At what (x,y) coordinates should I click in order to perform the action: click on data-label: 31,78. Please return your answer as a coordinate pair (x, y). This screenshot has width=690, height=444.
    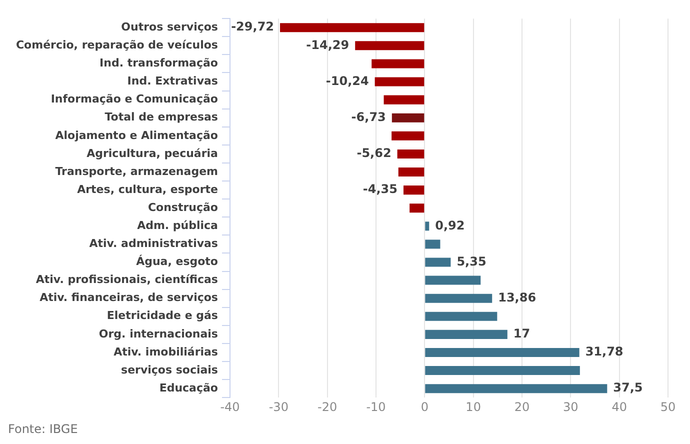
    Looking at the image, I should click on (604, 351).